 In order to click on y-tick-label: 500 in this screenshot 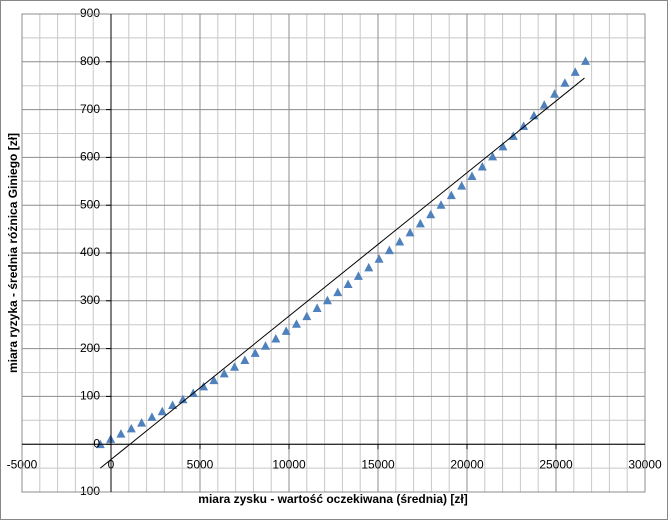, I will do `click(90, 204)`.